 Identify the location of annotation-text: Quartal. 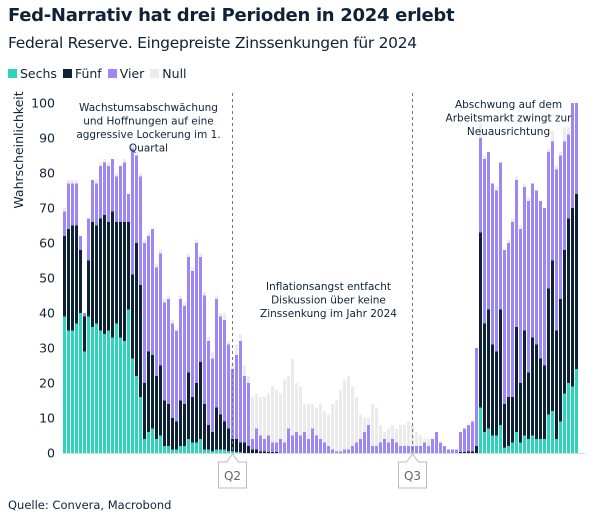
(148, 149).